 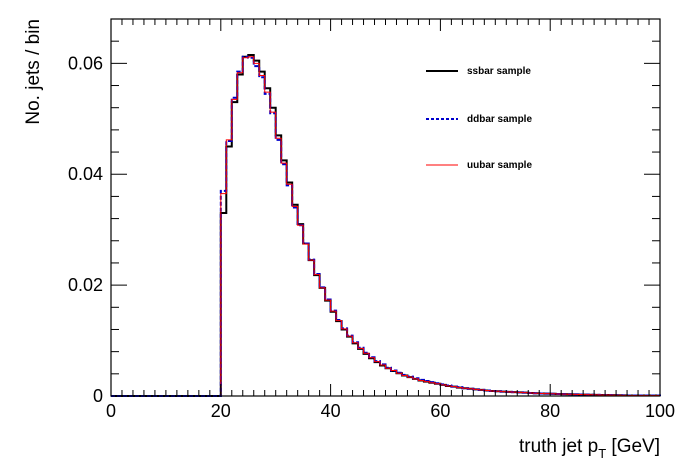 What do you see at coordinates (221, 411) in the screenshot?
I see `x-tick-label: 20` at bounding box center [221, 411].